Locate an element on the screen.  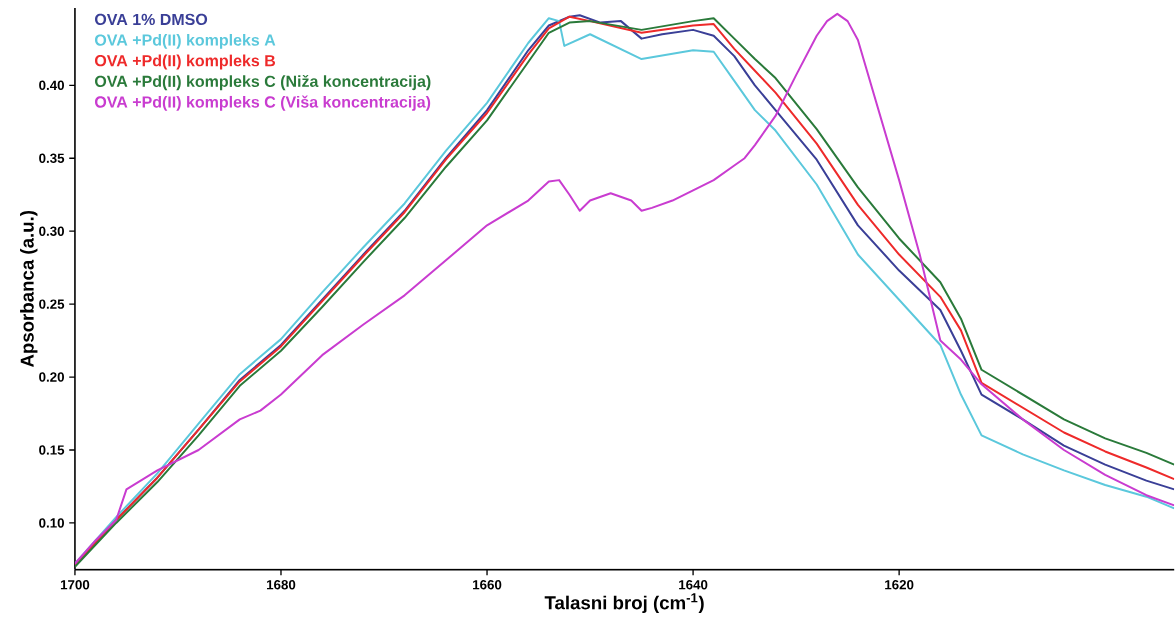
x-tick-label: 1640 is located at coordinates (693, 585).